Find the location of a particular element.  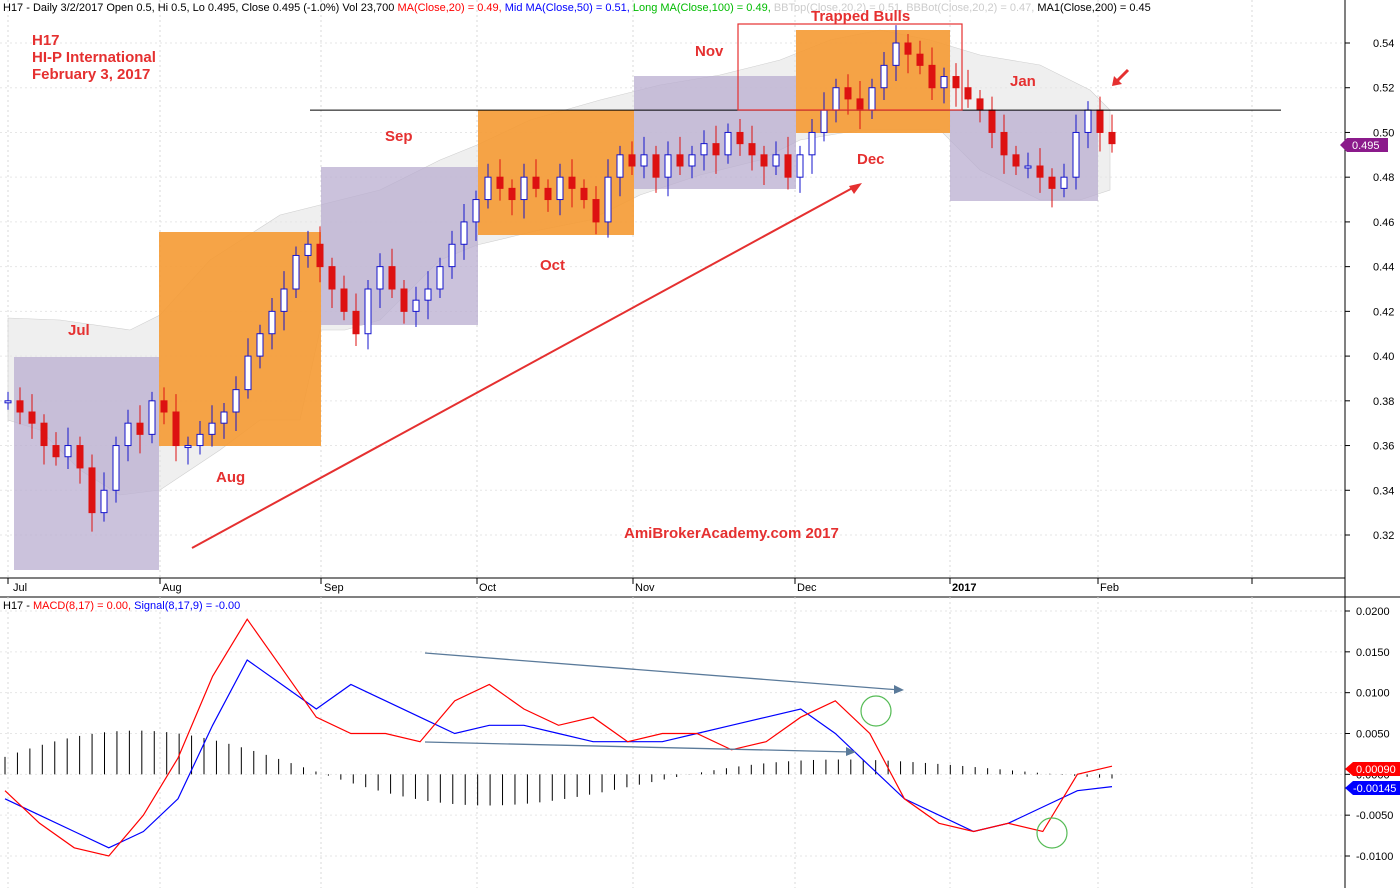

header-ma50: Mid MA(Close,50) = 0.51, is located at coordinates (567, 8).